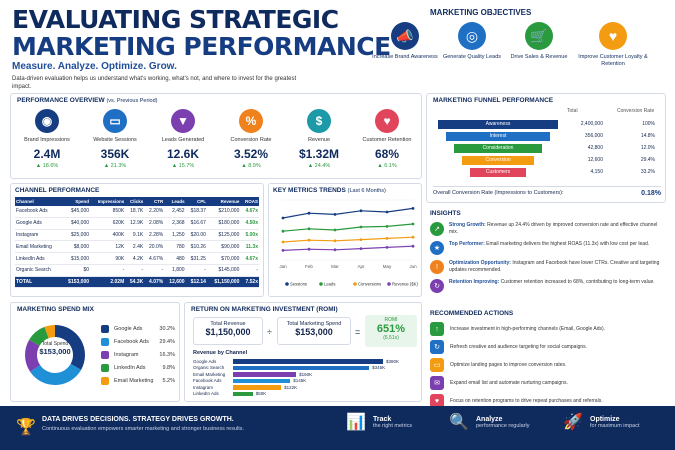  What do you see at coordinates (135, 282) in the screenshot?
I see `table-cell: 54.3K` at bounding box center [135, 282].